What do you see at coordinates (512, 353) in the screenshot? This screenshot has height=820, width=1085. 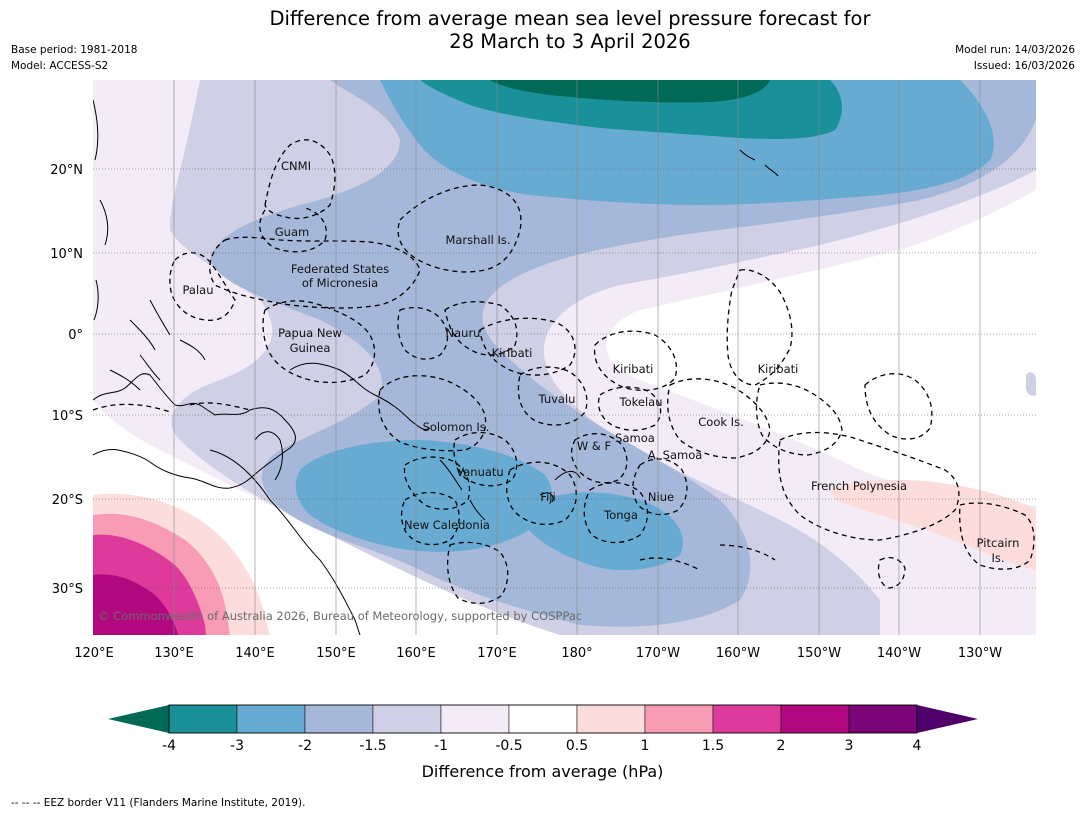 I see `label-kiribati-west: Kiribati` at bounding box center [512, 353].